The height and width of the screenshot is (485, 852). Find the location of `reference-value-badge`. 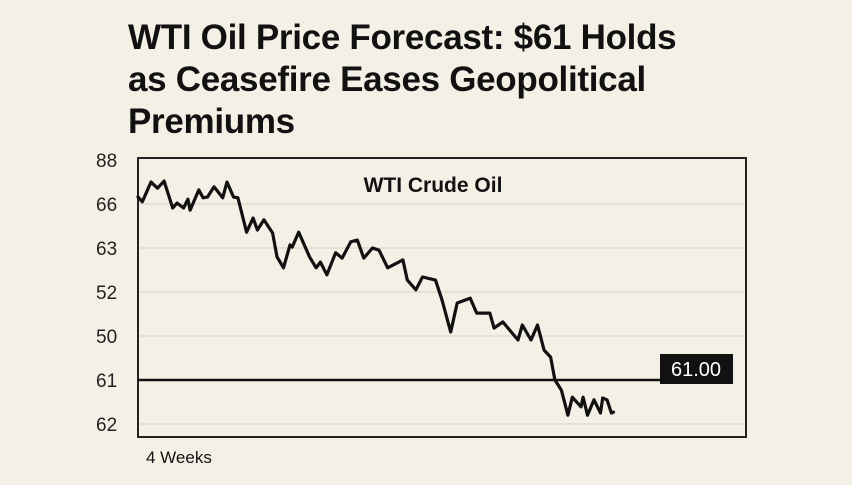

reference-value-badge is located at coordinates (696, 369).